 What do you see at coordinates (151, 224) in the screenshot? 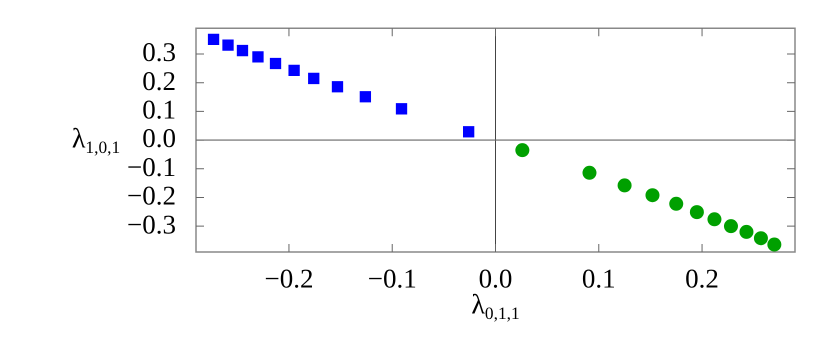
I see `y-tick-label: −0.3` at bounding box center [151, 224].